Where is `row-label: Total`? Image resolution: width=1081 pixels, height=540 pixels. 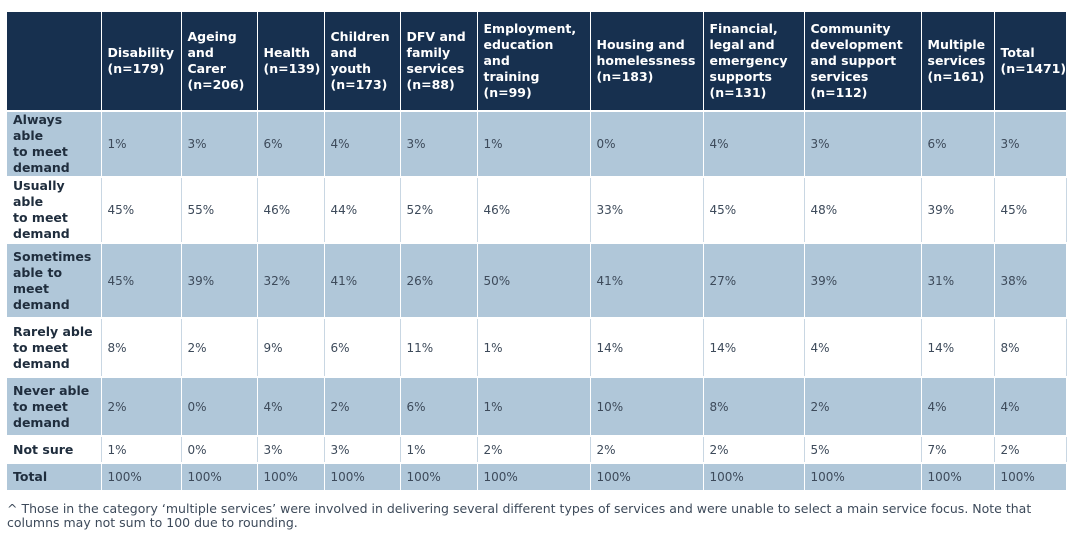 row-label: Total is located at coordinates (54, 477).